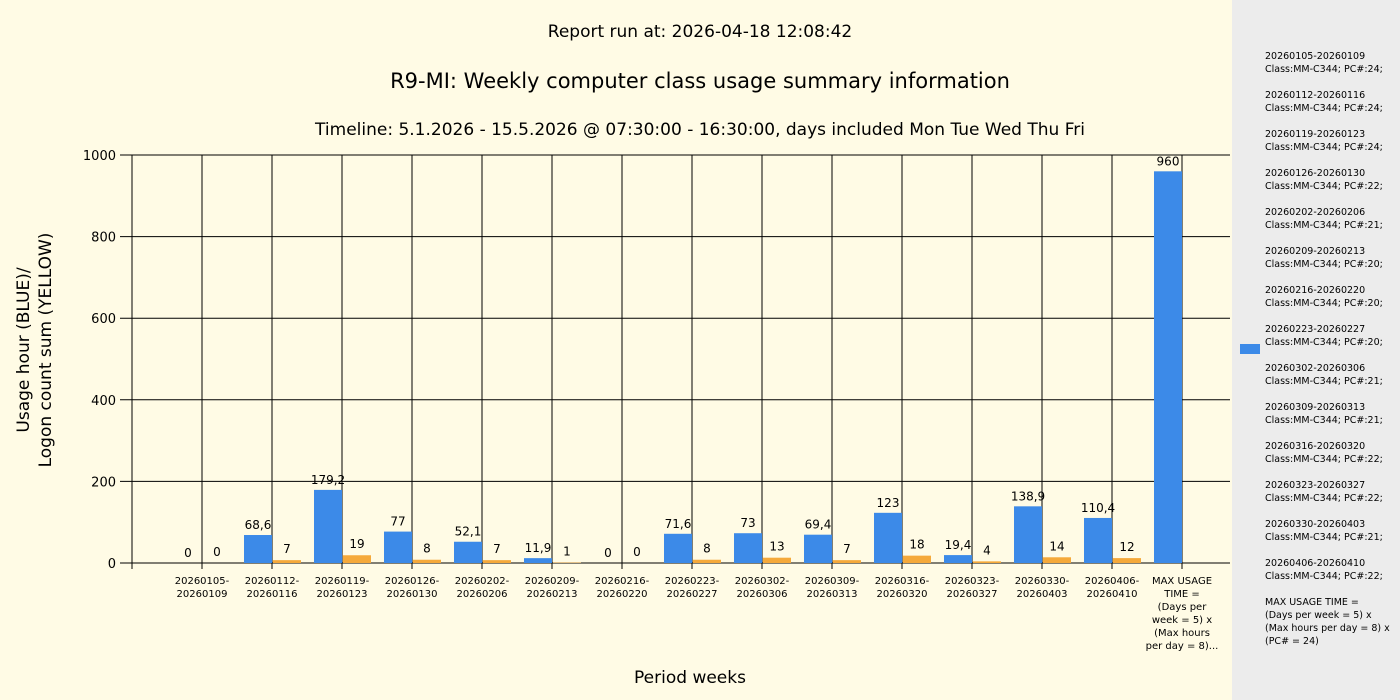  What do you see at coordinates (972, 594) in the screenshot?
I see `x-tick-label: 20260327` at bounding box center [972, 594].